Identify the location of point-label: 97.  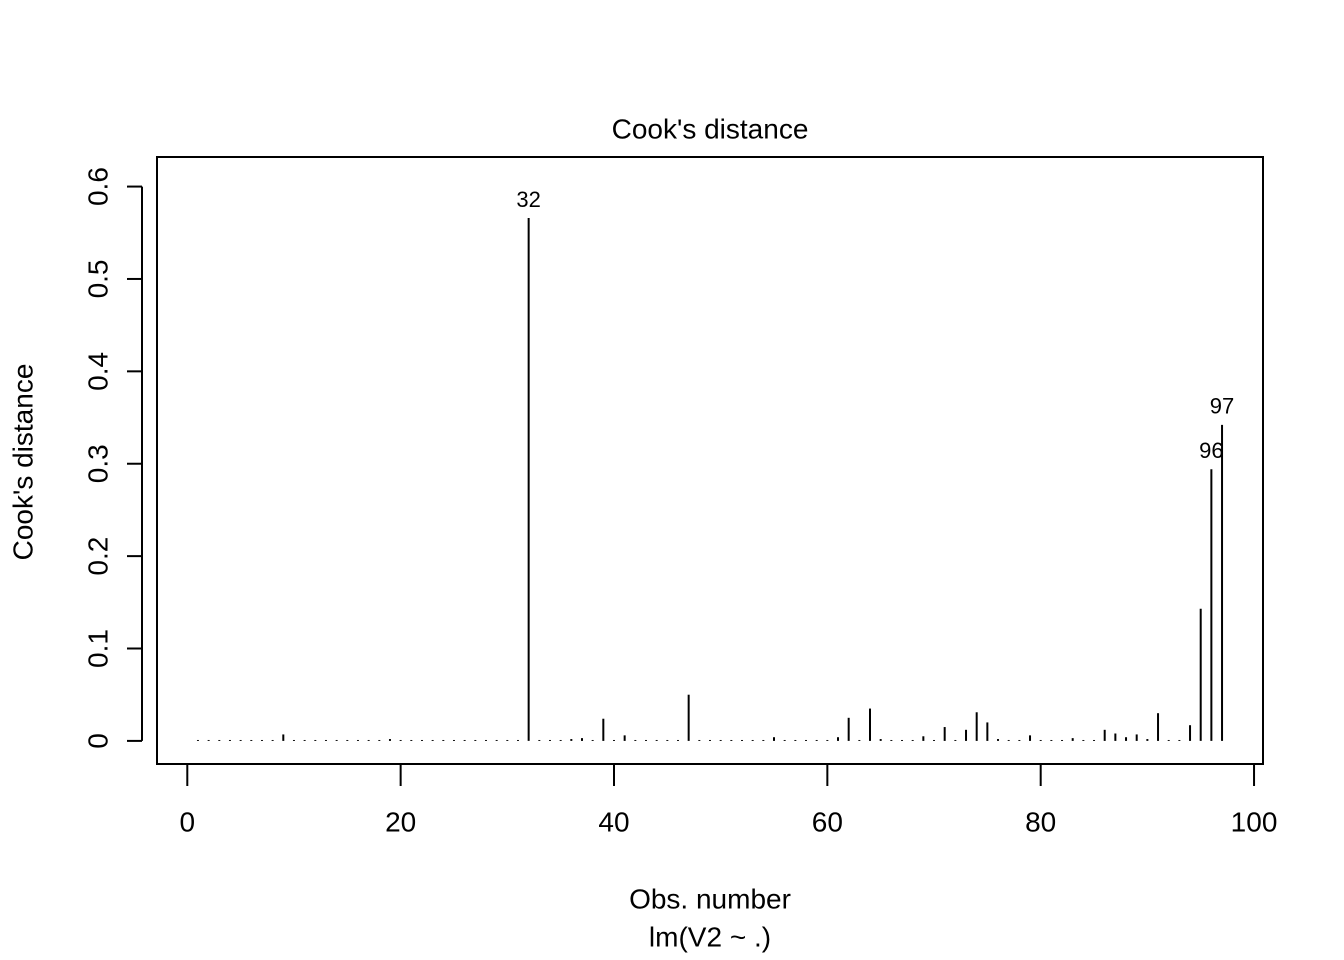
(1222, 406).